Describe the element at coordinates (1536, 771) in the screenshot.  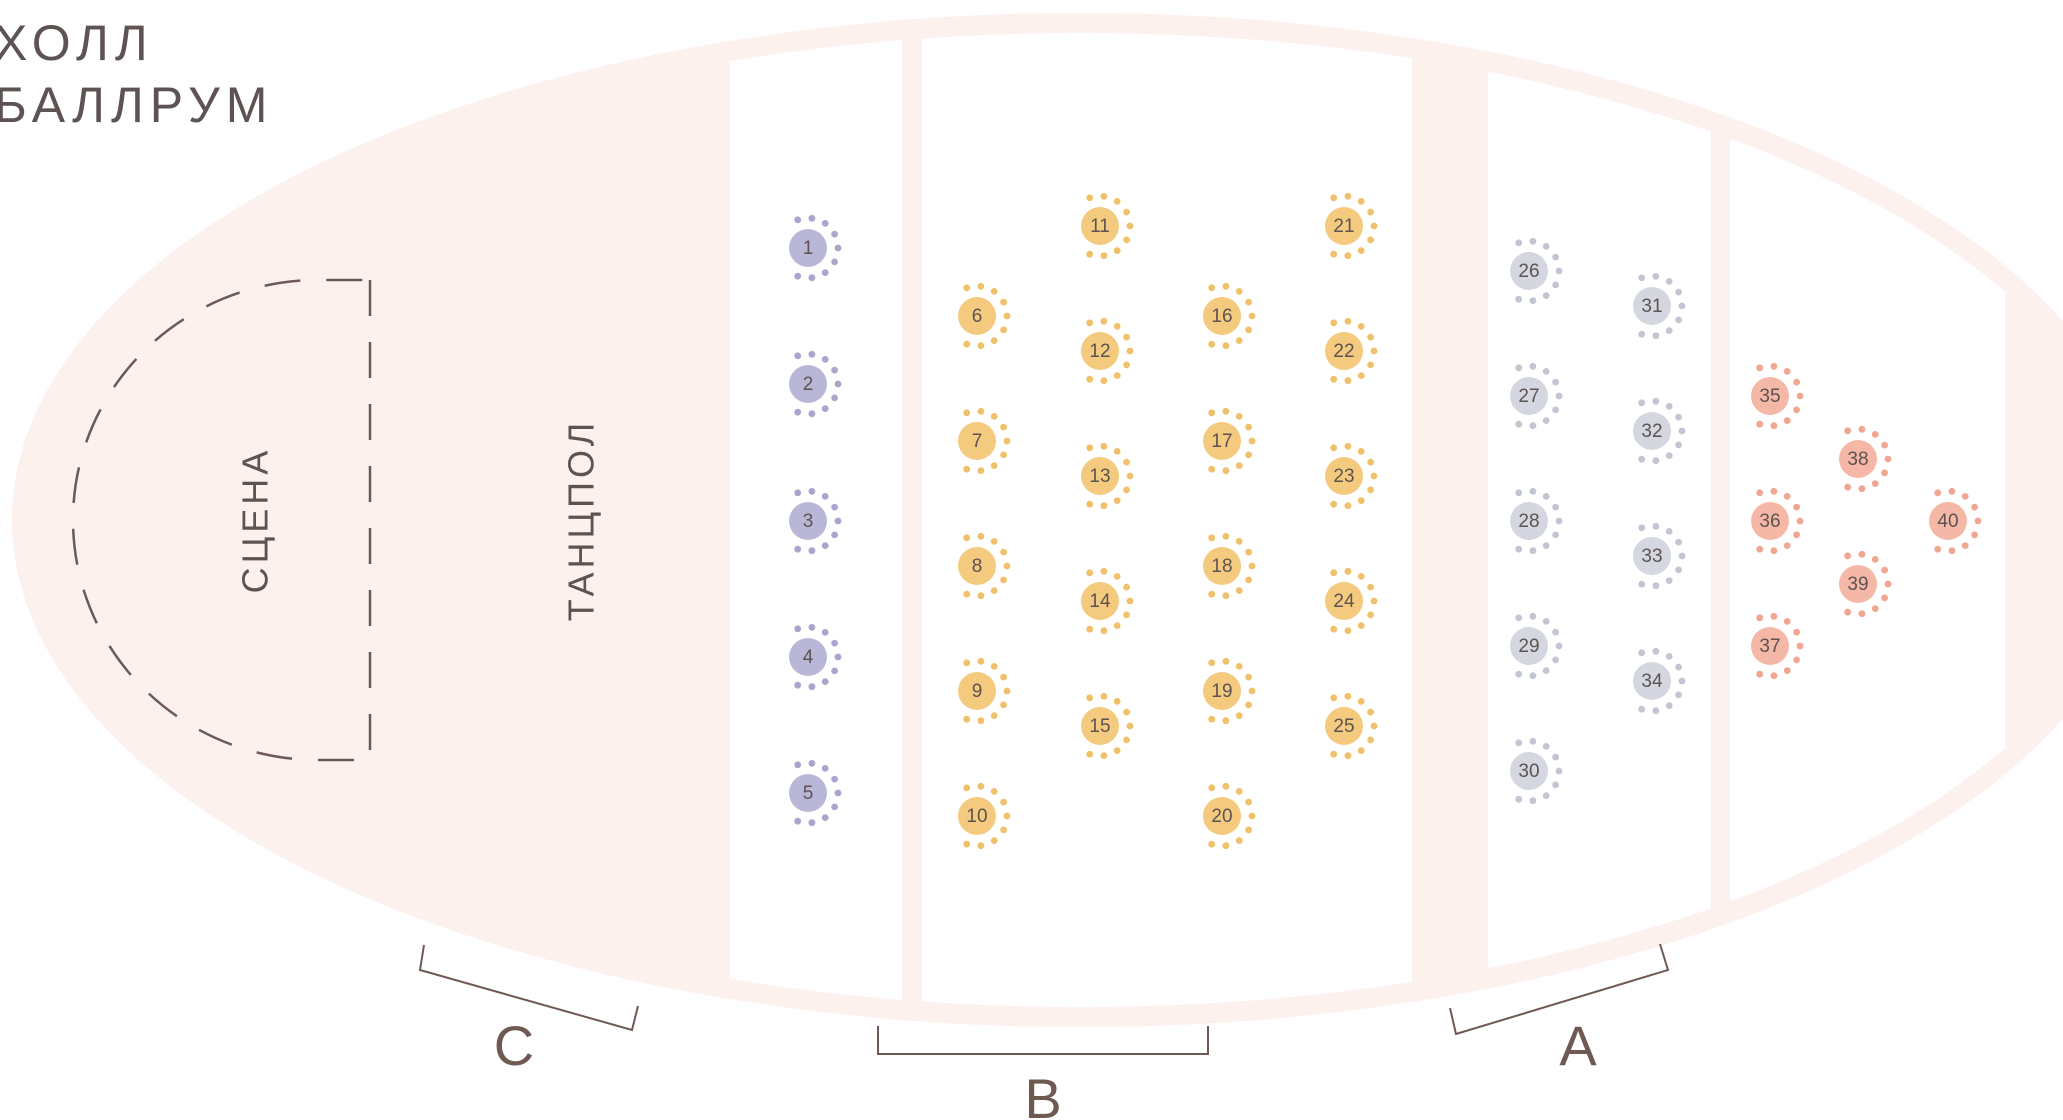
I see `table-30: 30` at that location.